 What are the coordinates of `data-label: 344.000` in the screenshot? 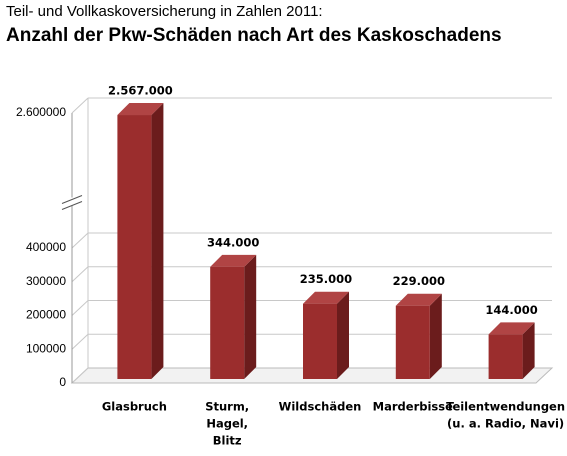 It's located at (233, 242).